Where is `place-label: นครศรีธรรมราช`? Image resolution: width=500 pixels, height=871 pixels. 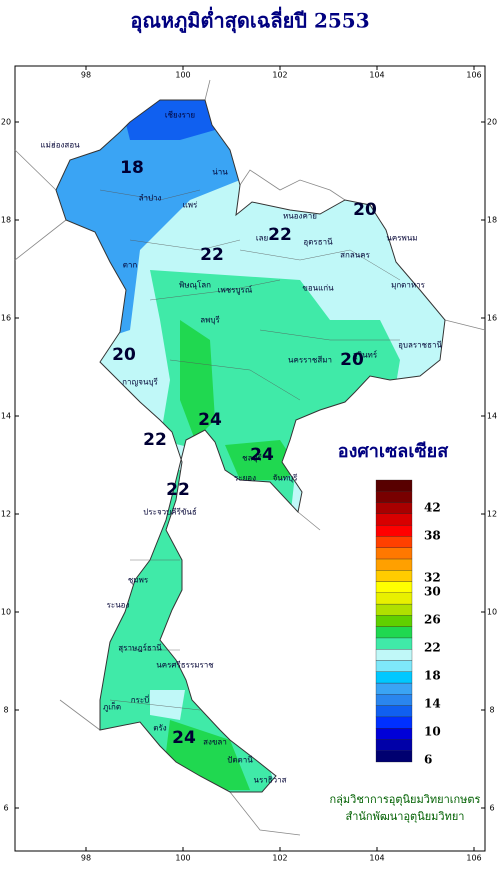
place-label: นครศรีธรรมราช is located at coordinates (185, 665).